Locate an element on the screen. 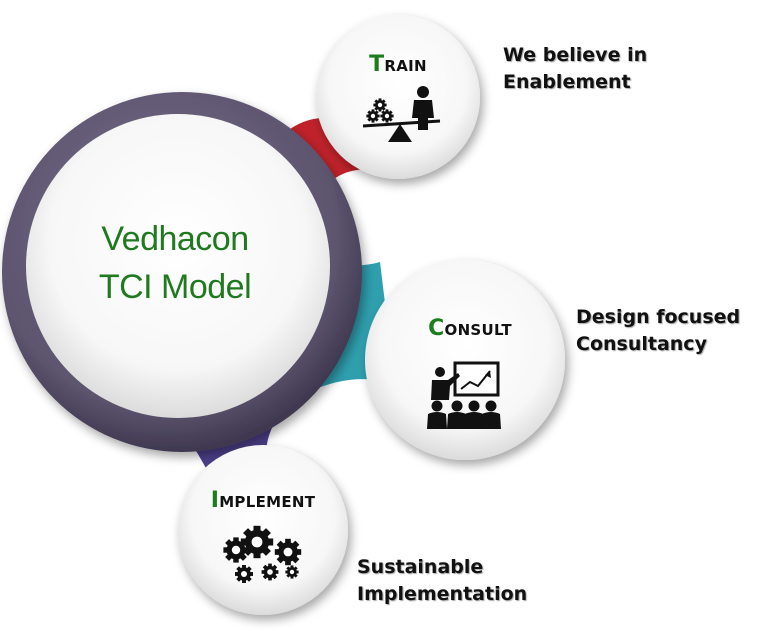  train-caption: We believe in Enablement is located at coordinates (575, 69).